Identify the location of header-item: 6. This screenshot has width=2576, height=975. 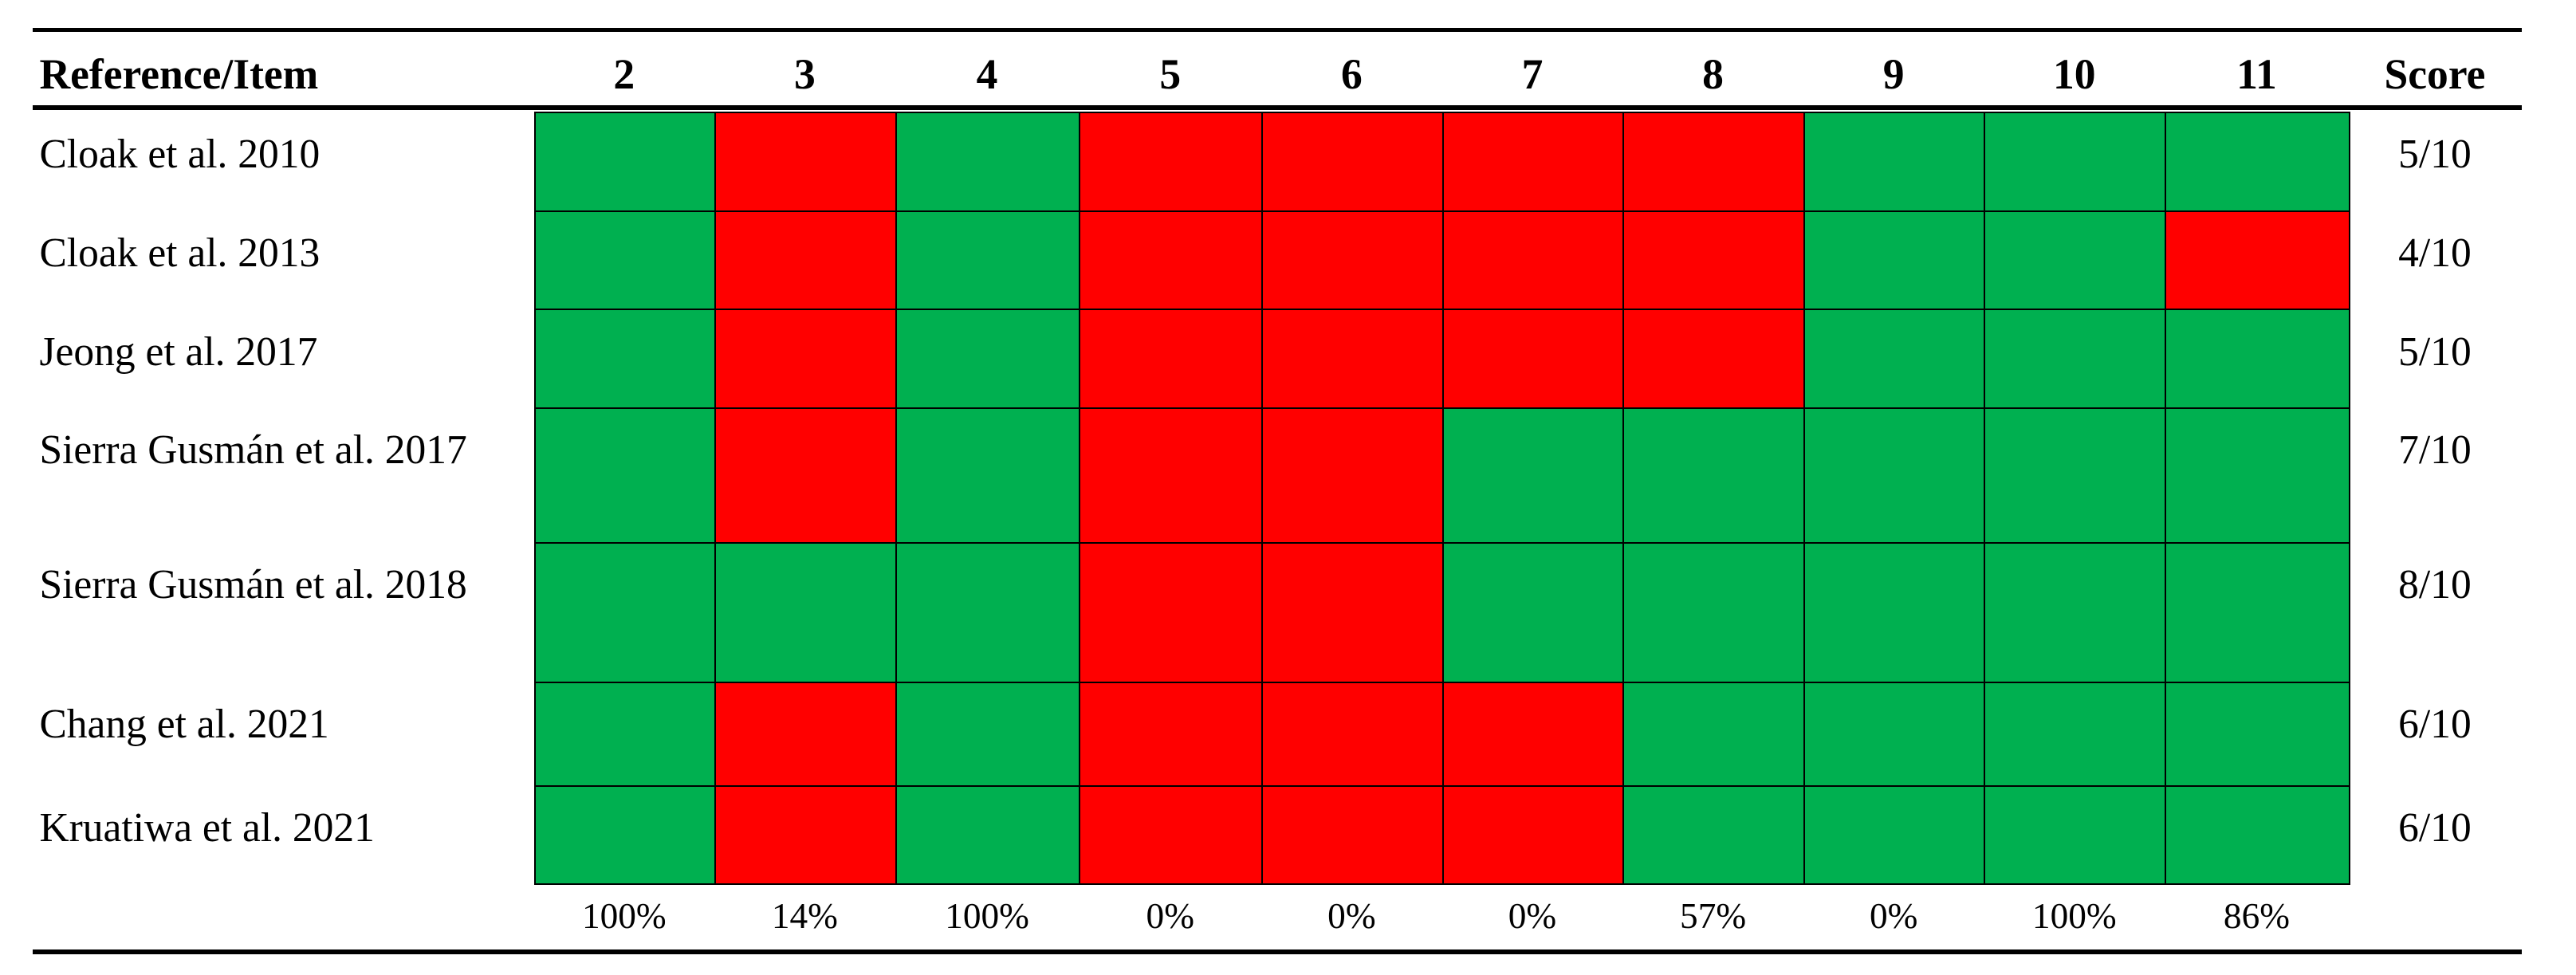
(1352, 73).